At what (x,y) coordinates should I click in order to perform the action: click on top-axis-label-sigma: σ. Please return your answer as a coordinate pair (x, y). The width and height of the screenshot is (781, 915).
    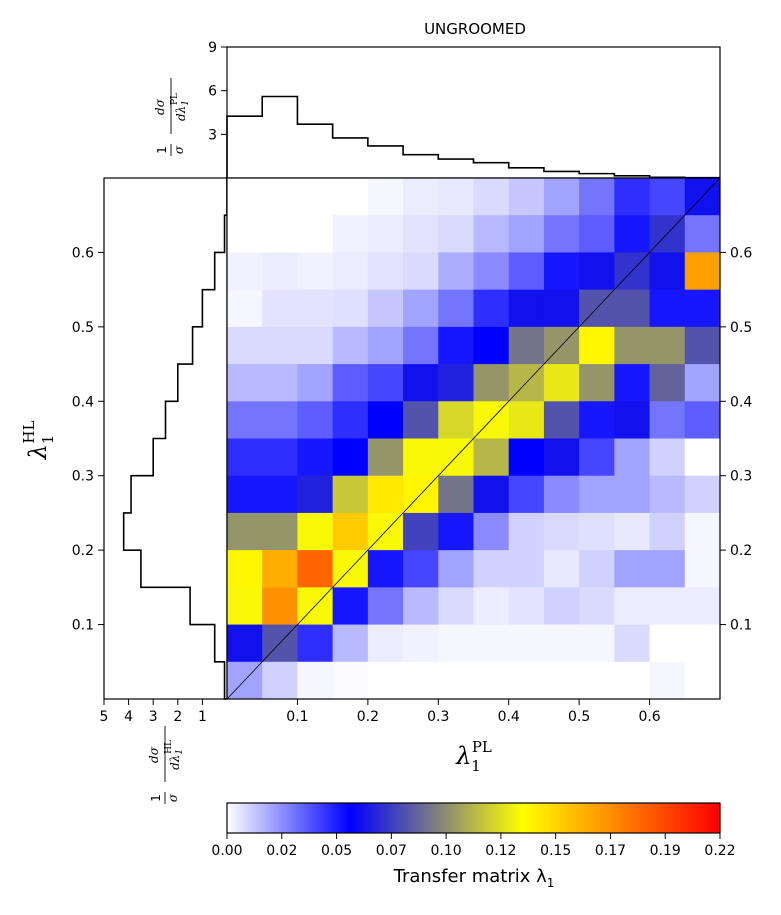
    Looking at the image, I should click on (179, 149).